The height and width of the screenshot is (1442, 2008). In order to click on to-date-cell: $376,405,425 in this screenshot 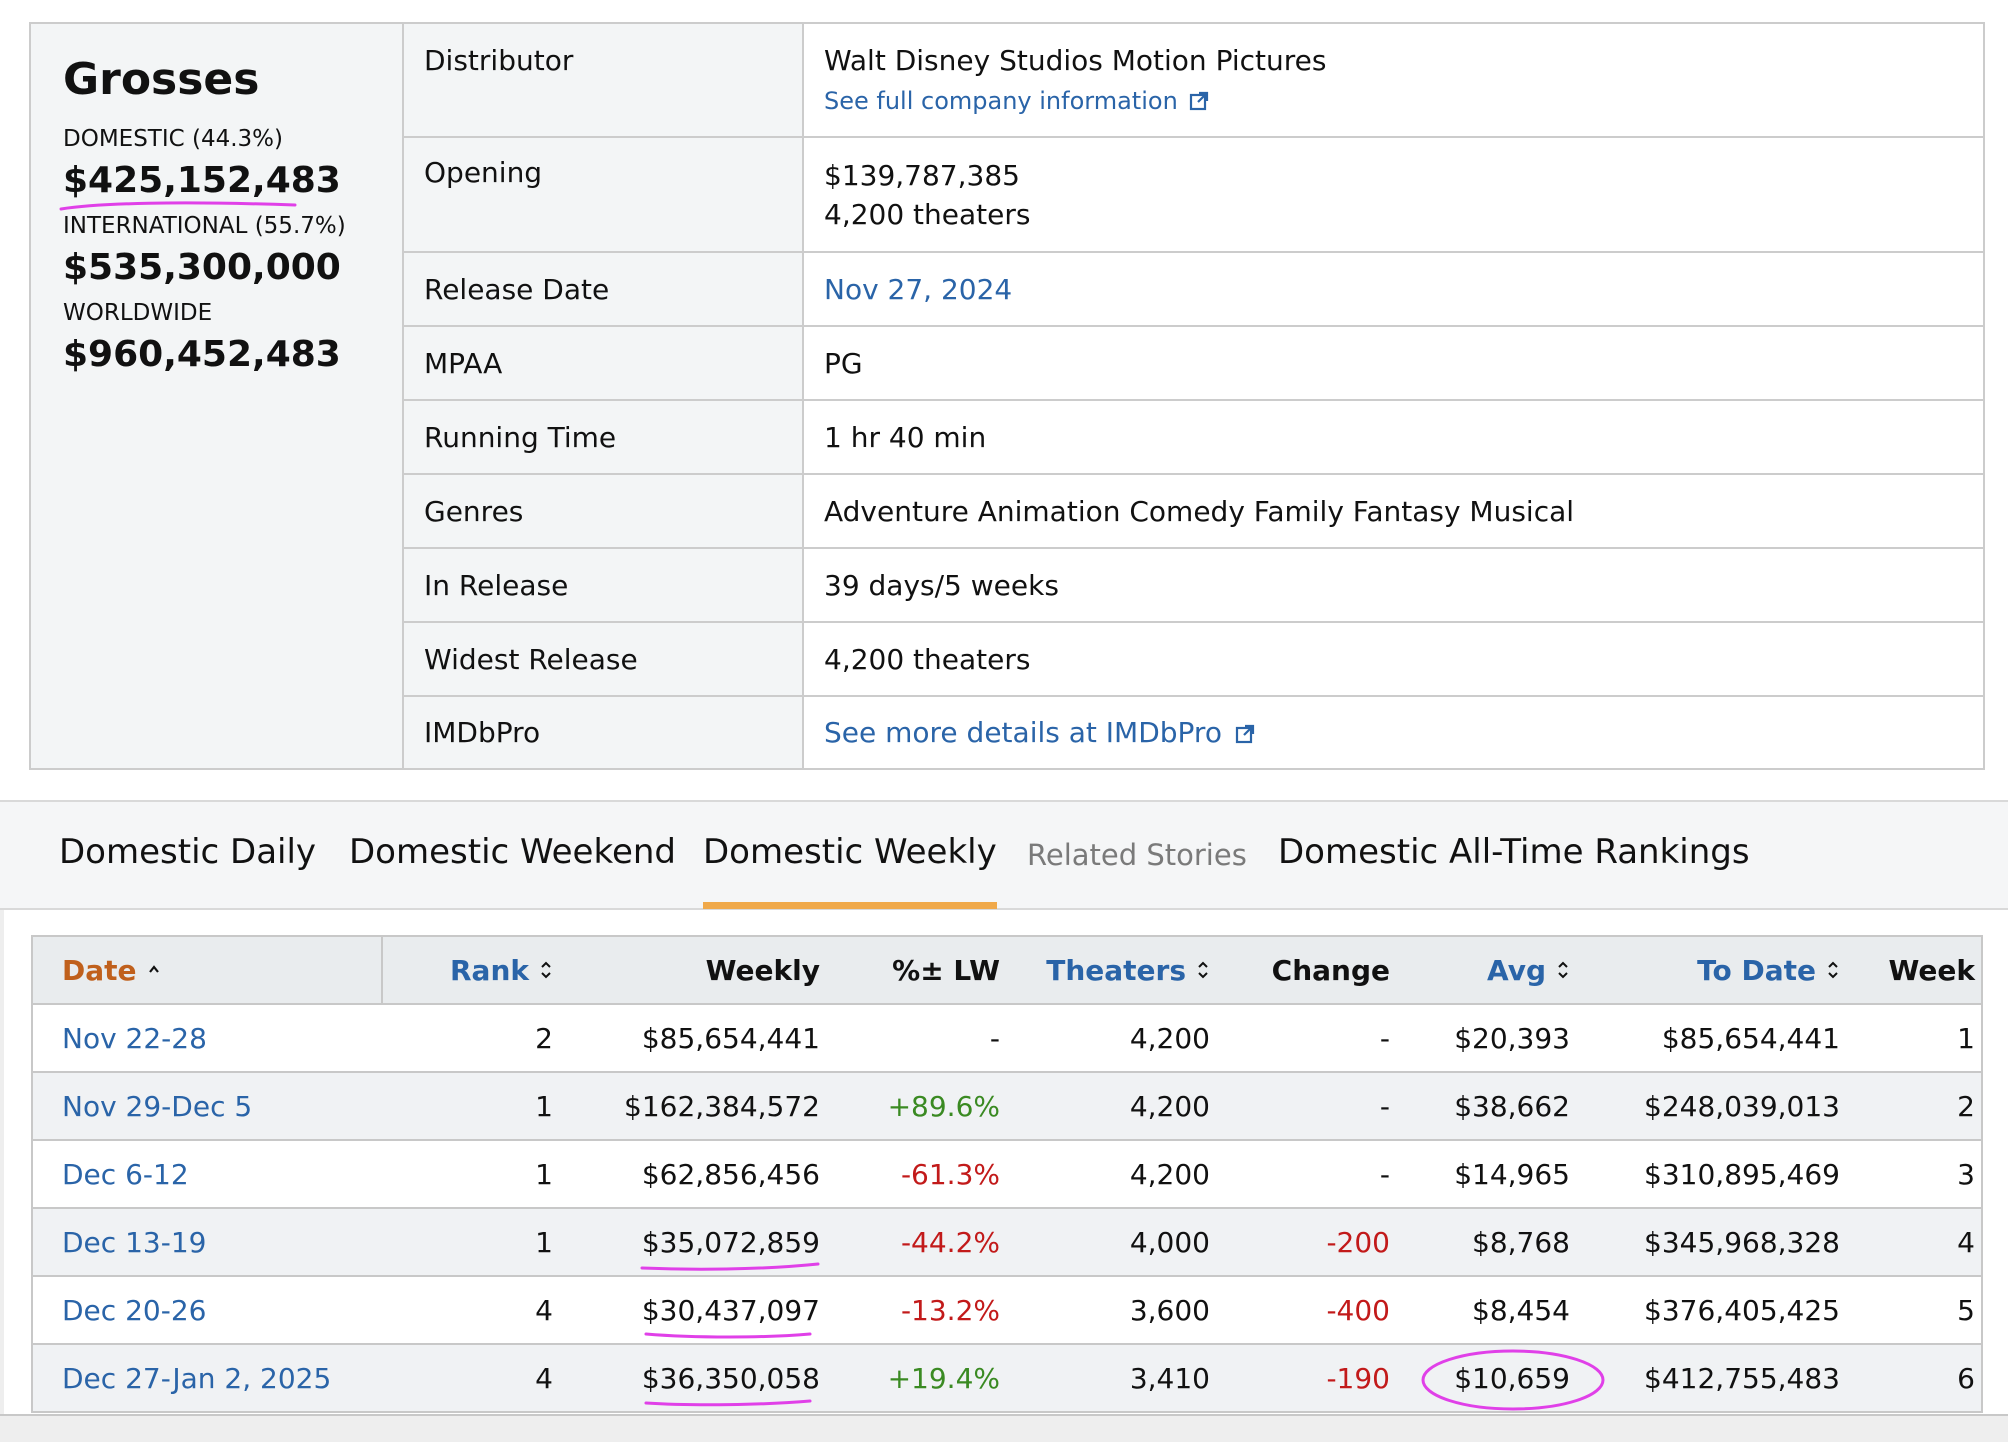, I will do `click(1742, 1310)`.